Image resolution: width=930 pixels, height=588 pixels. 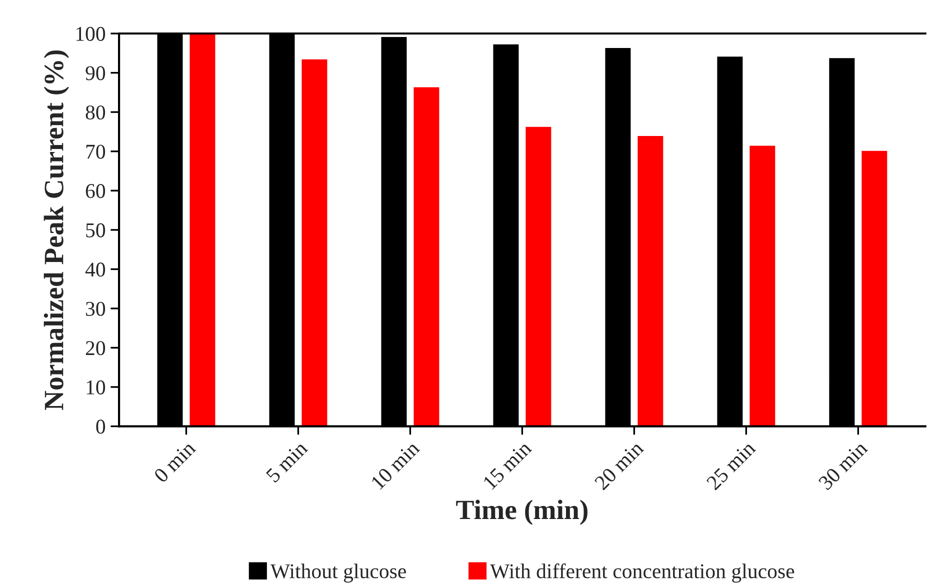 What do you see at coordinates (96, 230) in the screenshot?
I see `y-tick-label: 50` at bounding box center [96, 230].